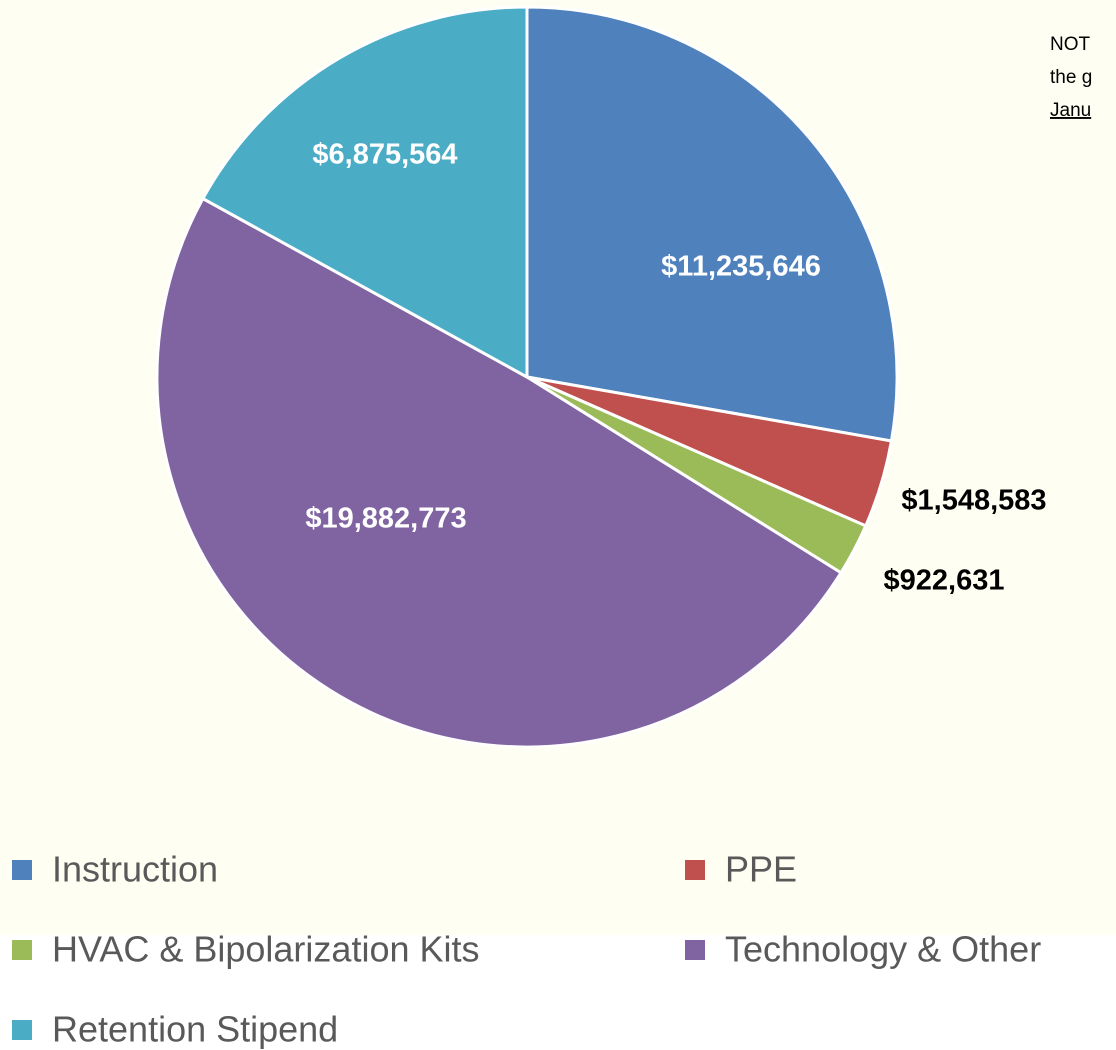  I want to click on data-label: $922,631, so click(944, 581).